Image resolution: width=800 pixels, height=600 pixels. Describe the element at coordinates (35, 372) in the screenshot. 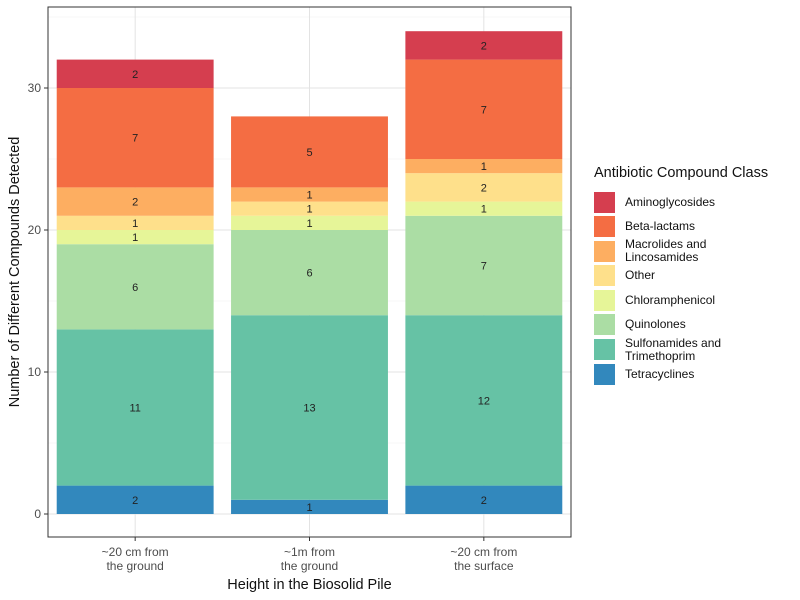

I see `y-tick-label: 10` at that location.